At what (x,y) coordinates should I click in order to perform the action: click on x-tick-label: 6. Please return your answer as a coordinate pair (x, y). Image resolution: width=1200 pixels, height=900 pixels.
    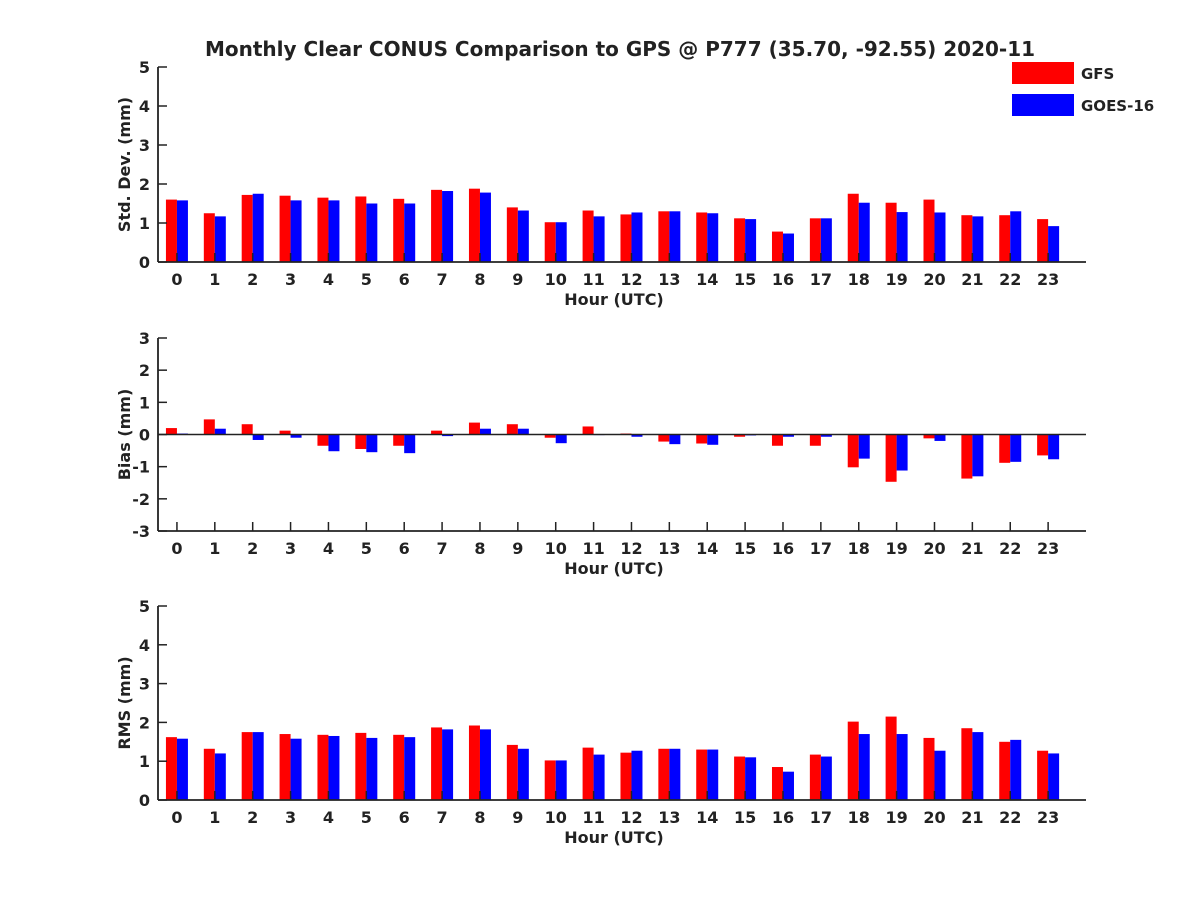
    Looking at the image, I should click on (404, 817).